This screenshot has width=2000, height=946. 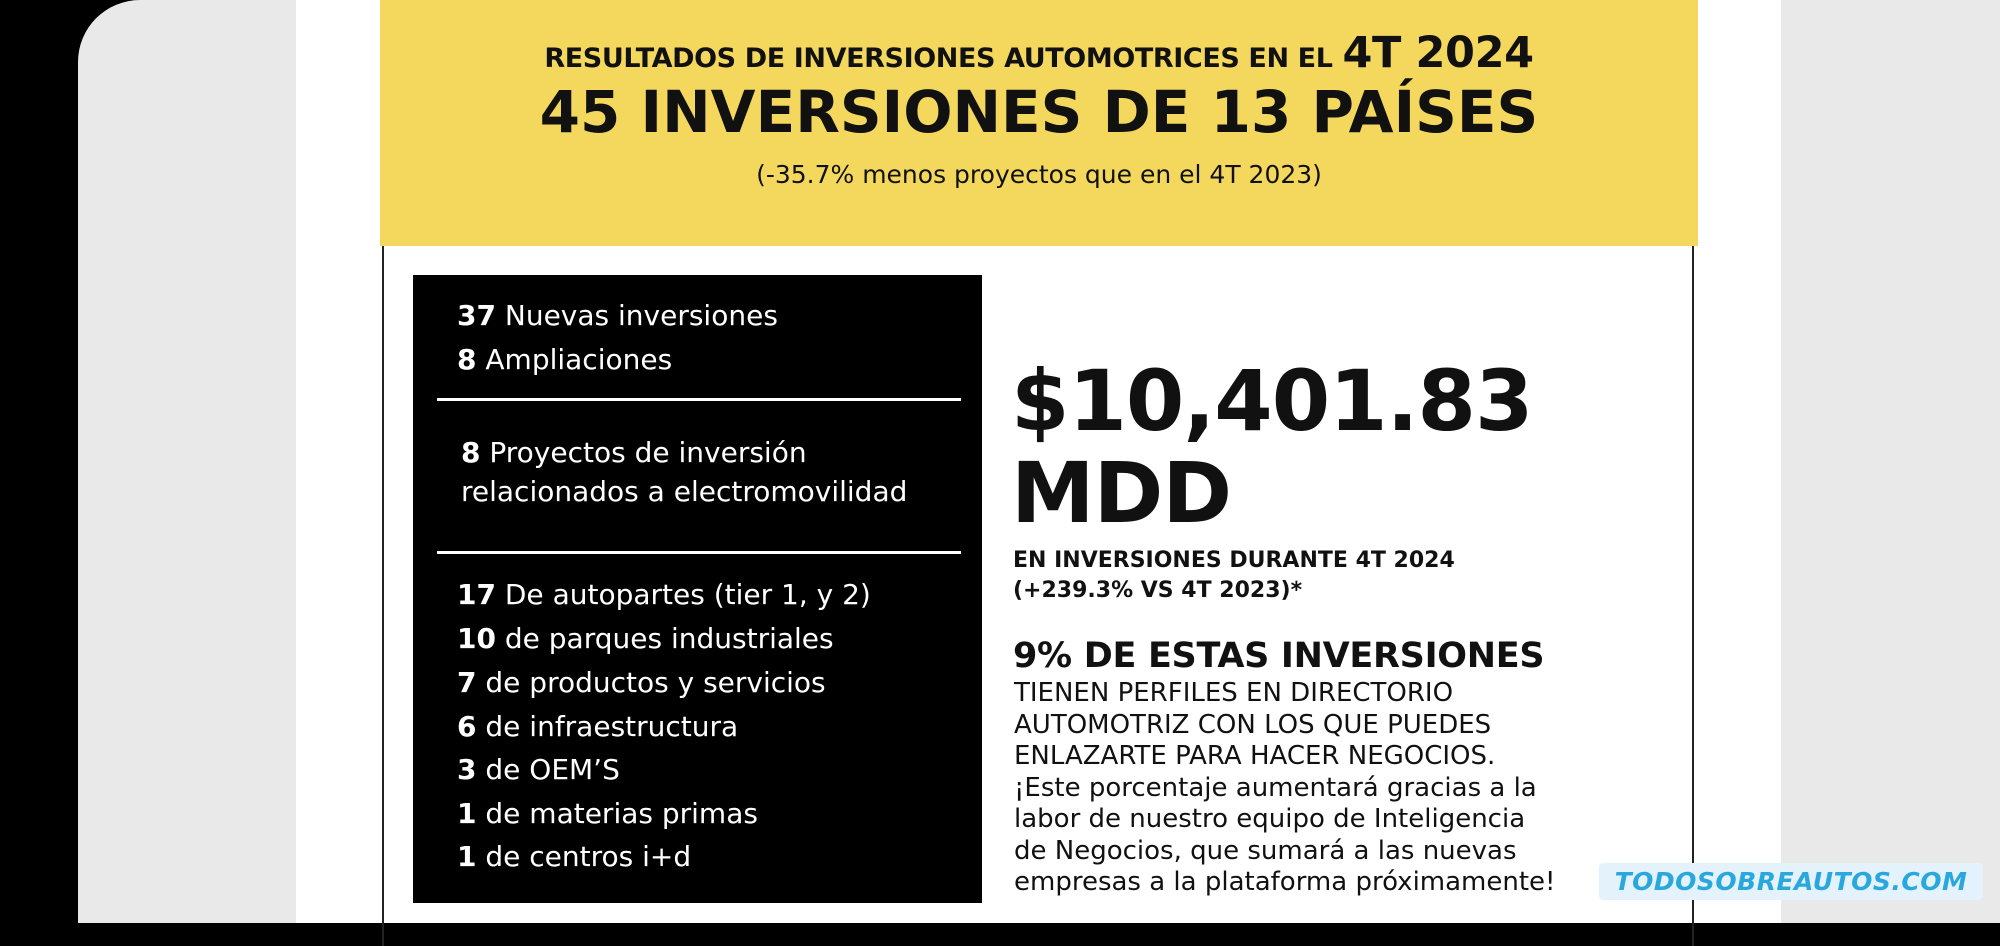 What do you see at coordinates (1039, 112) in the screenshot?
I see `banner-headline: 45 INVERSIONES DE 13 PAÍSES` at bounding box center [1039, 112].